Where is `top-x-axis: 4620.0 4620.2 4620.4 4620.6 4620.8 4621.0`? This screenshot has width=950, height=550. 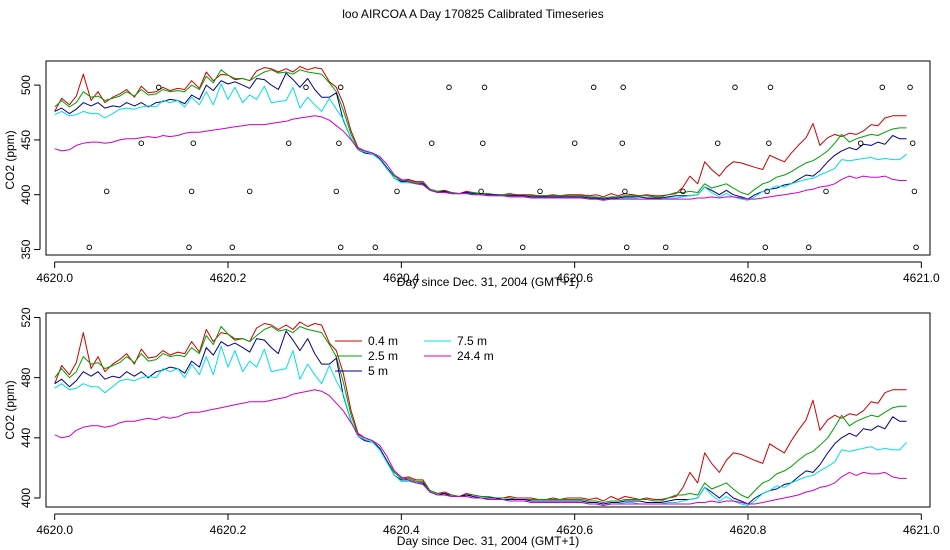
top-x-axis: 4620.0 4620.2 4620.4 4620.6 4620.8 4621.0 is located at coordinates (488, 273).